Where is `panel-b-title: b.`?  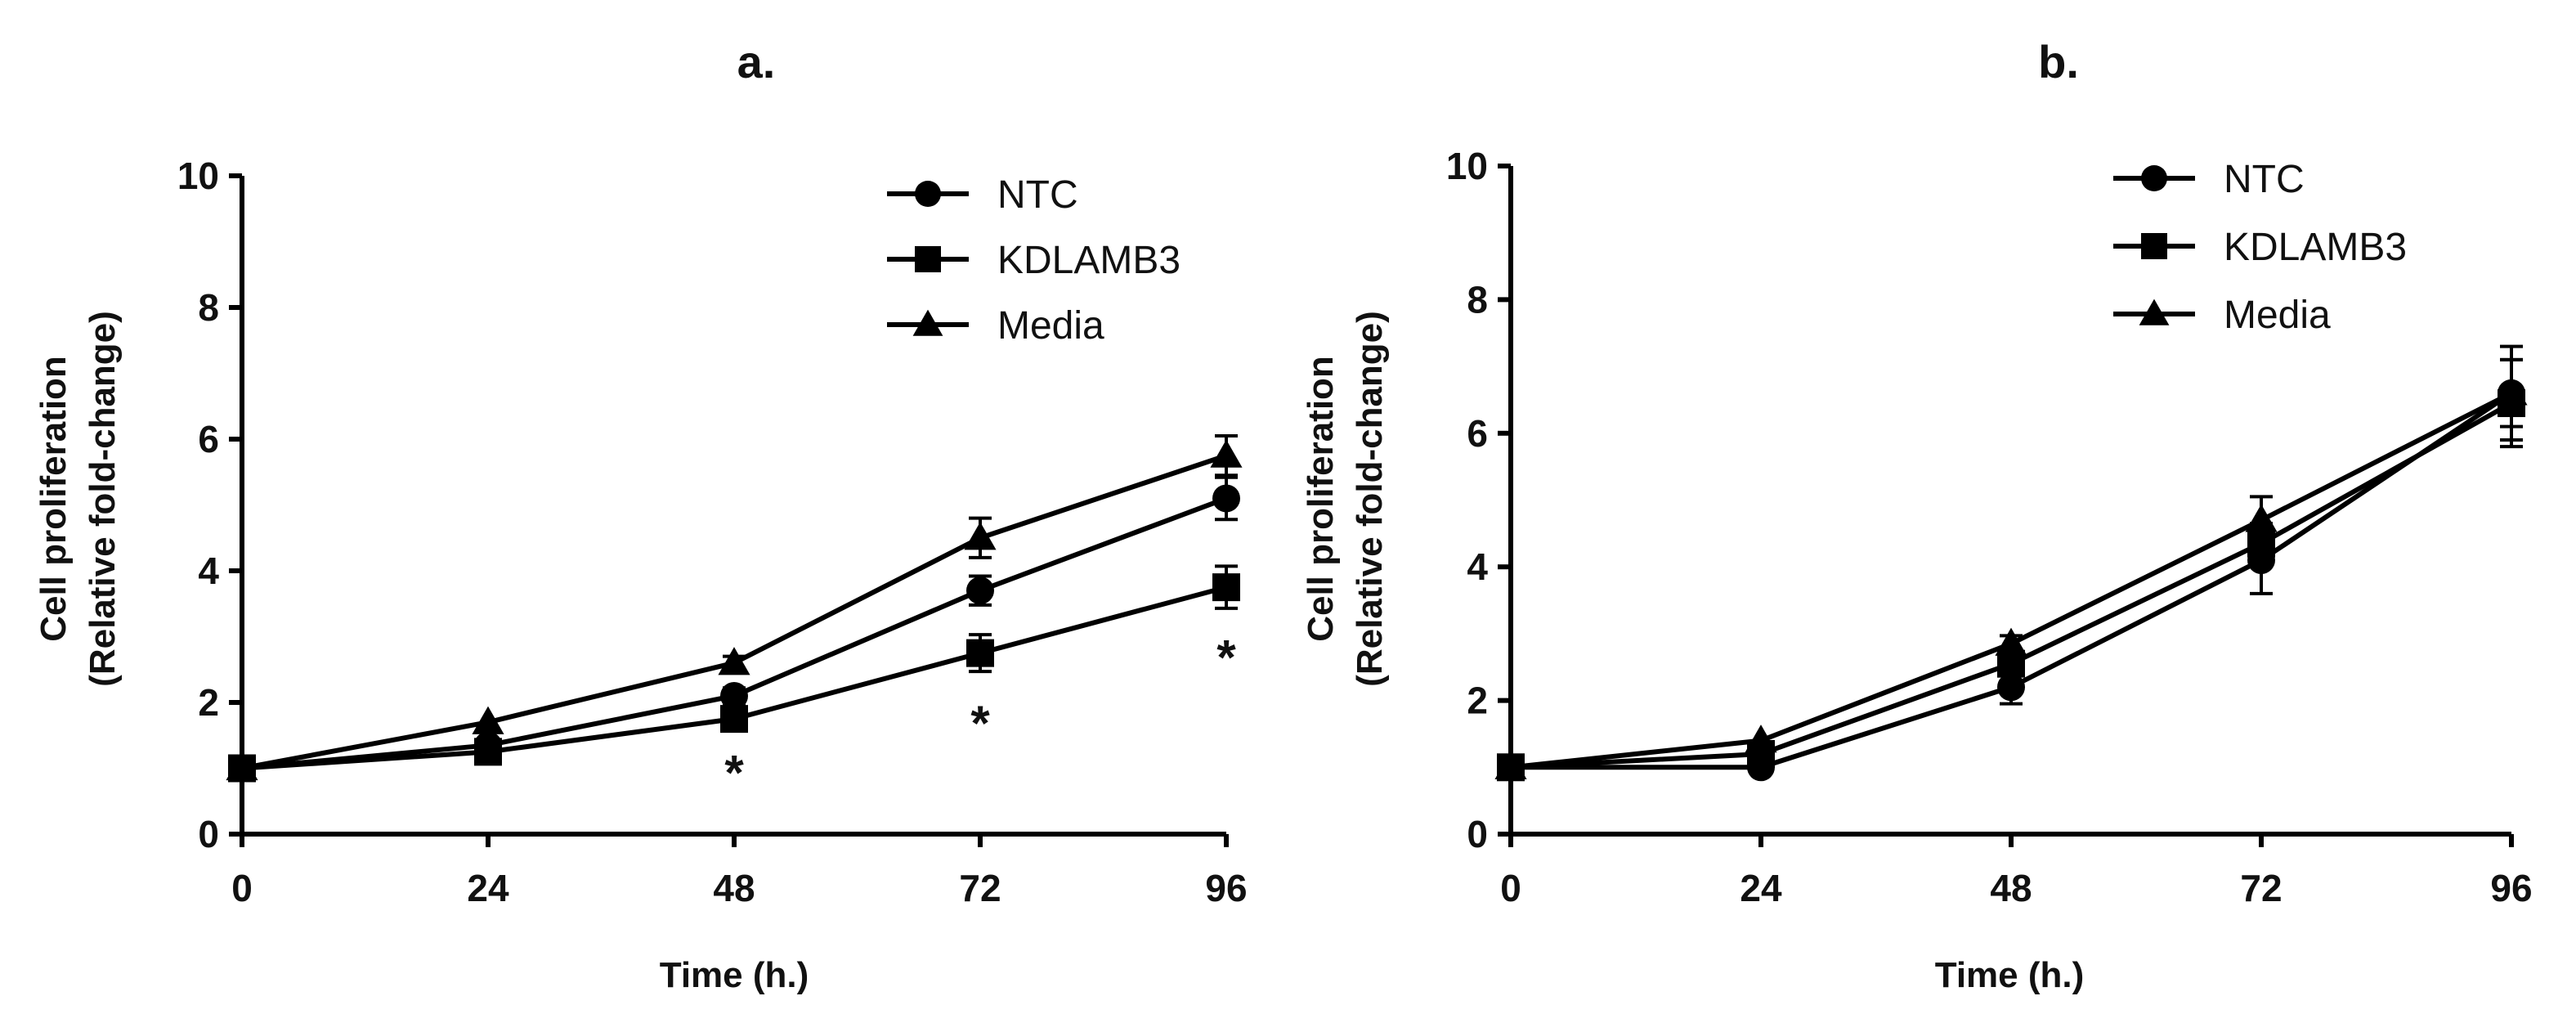 panel-b-title: b. is located at coordinates (2058, 61).